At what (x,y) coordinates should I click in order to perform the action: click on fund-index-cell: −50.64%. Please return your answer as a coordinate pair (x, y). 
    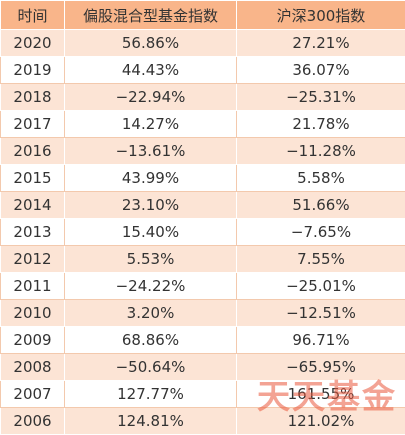
    Looking at the image, I should click on (151, 367).